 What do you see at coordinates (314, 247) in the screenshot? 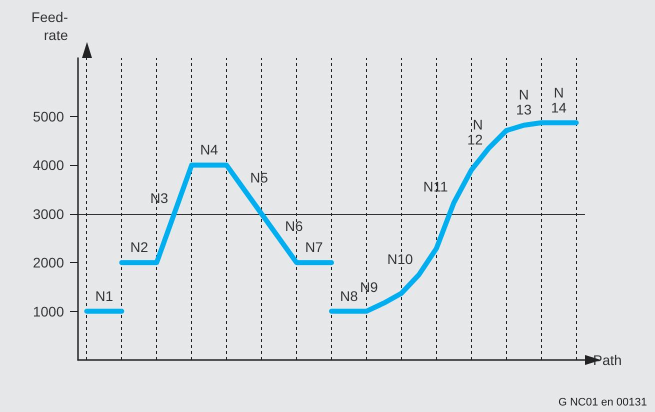
I see `data-label: N7` at bounding box center [314, 247].